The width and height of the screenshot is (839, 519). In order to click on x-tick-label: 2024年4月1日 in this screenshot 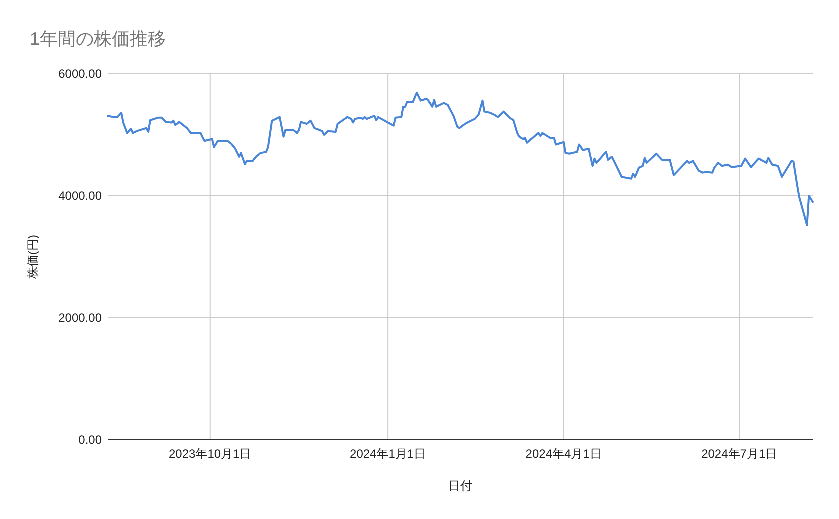, I will do `click(564, 454)`.